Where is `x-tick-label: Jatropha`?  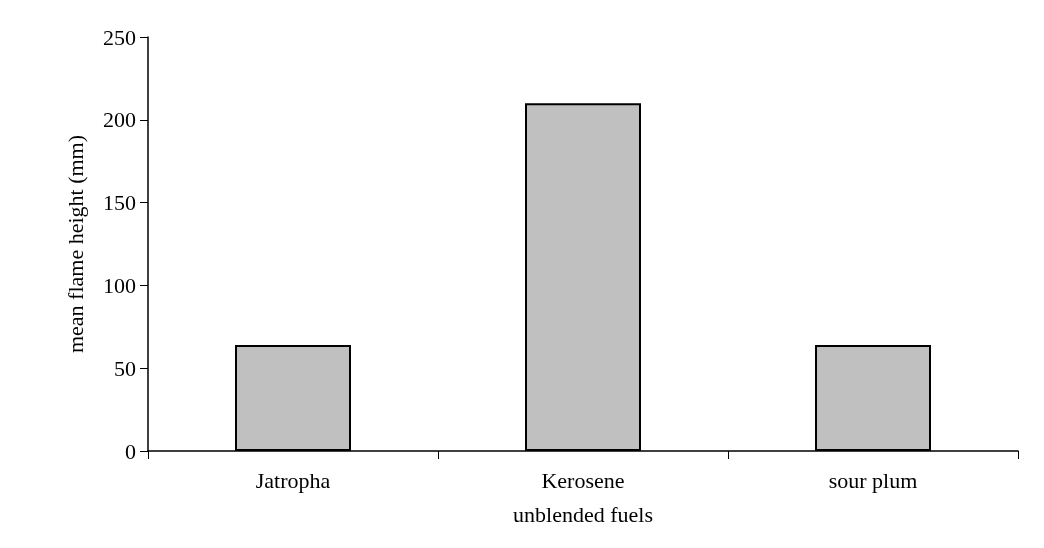 x-tick-label: Jatropha is located at coordinates (293, 480).